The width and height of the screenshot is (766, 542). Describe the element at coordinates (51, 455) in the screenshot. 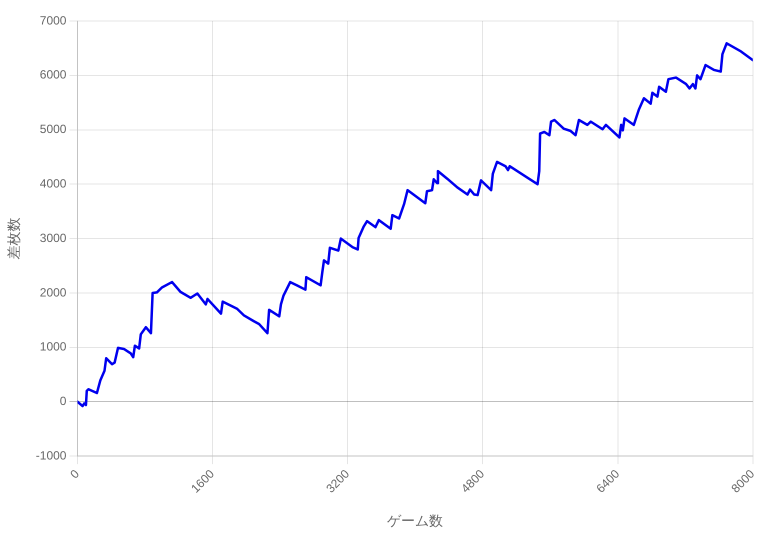

I see `y-tick-label: -1000` at that location.